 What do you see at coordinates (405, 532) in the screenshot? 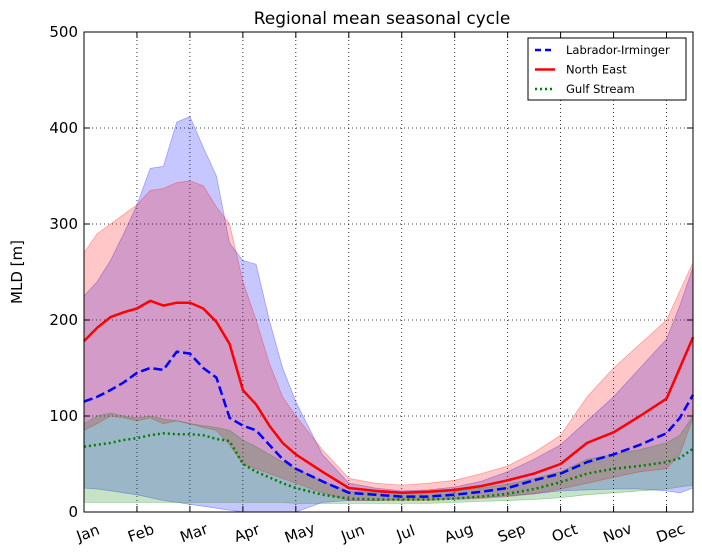
I see `x-tick-label: Jul` at bounding box center [405, 532].